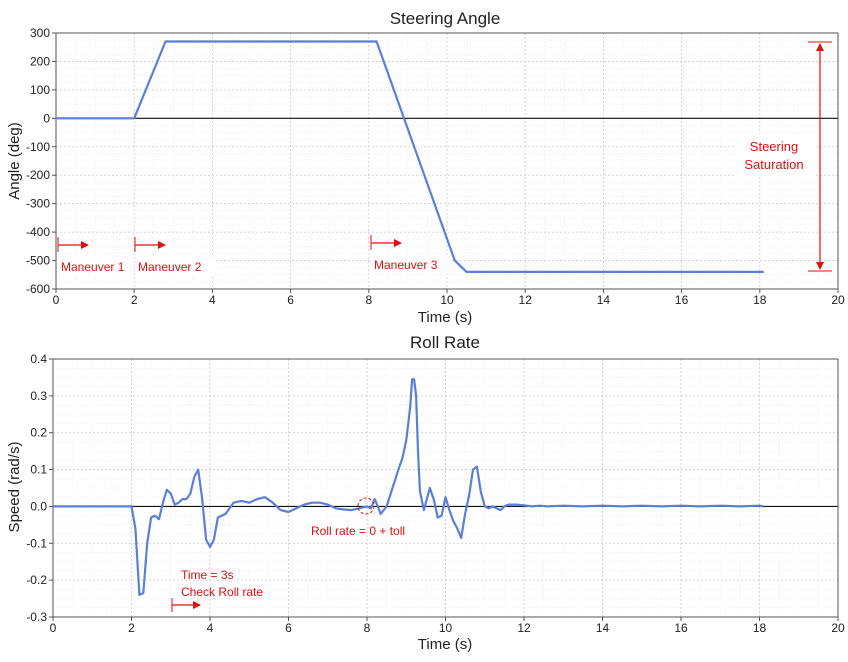  What do you see at coordinates (445, 18) in the screenshot?
I see `steering-chart-title: Steering Angle` at bounding box center [445, 18].